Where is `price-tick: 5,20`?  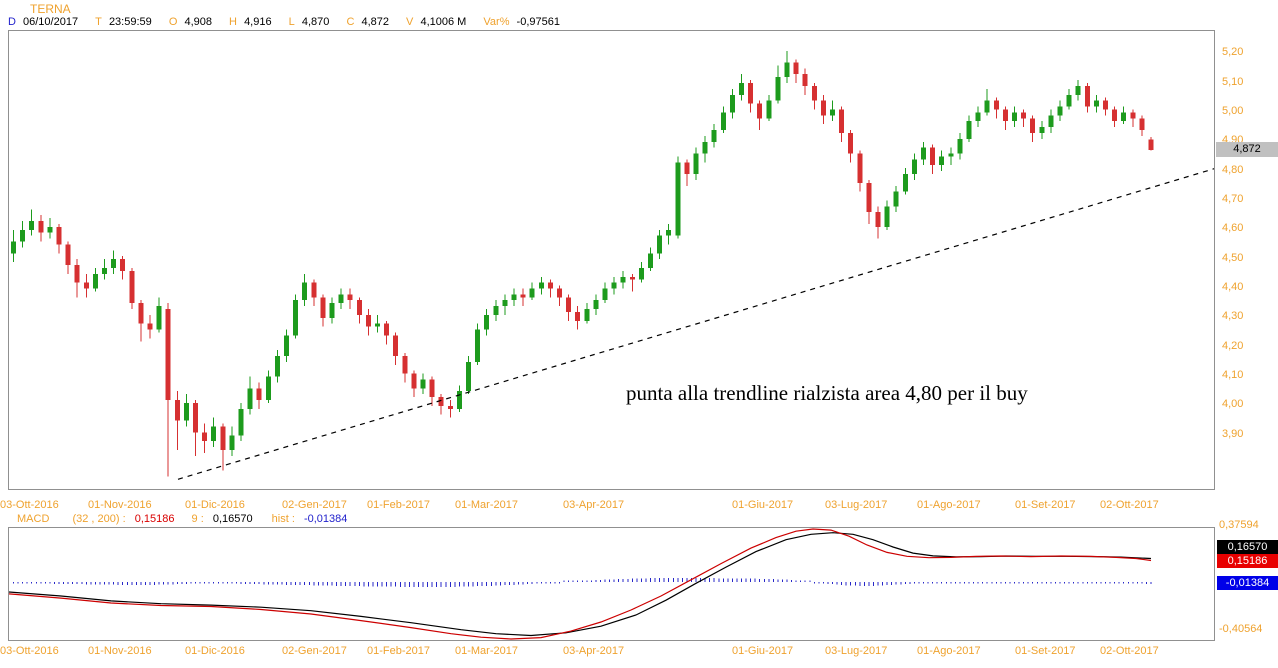
price-tick: 5,20 is located at coordinates (1233, 52).